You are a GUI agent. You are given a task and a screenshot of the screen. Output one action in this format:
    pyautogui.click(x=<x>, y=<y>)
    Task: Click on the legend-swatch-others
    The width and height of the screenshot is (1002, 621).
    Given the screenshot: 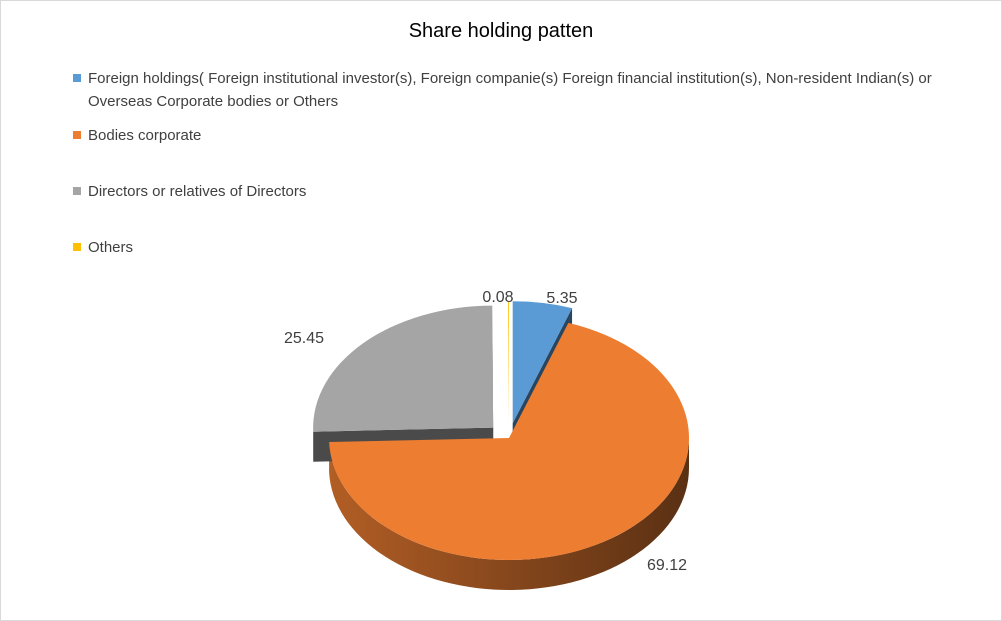 What is the action you would take?
    pyautogui.click(x=77, y=247)
    